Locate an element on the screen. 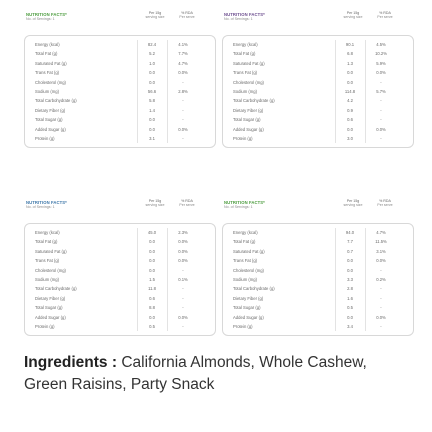 This screenshot has height=432, width=432. nutrient-row: Saturated Fat (g) 1.0 4.7% is located at coordinates (122, 63).